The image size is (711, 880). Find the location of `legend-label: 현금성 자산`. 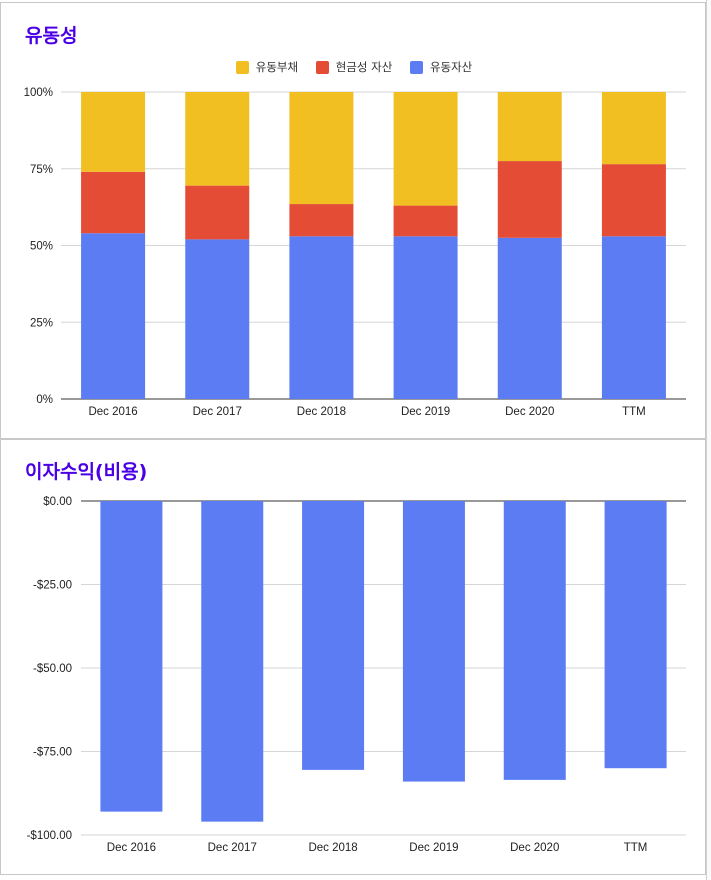

legend-label: 현금성 자산 is located at coordinates (364, 67).